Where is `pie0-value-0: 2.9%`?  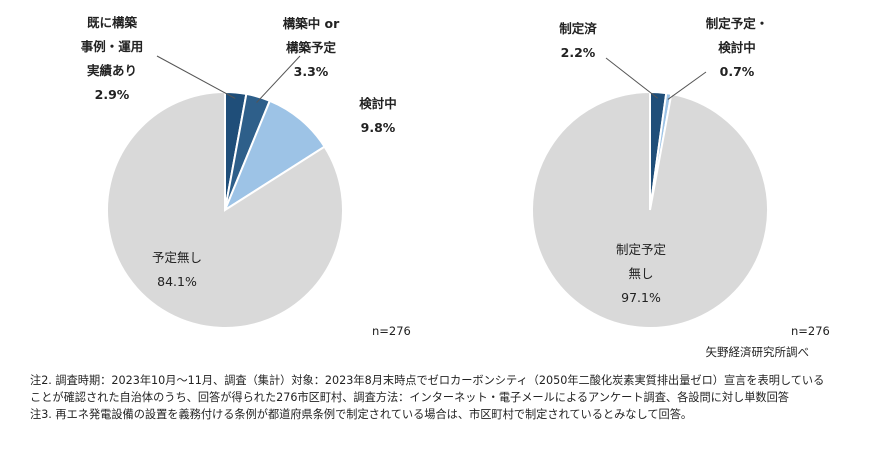 pie0-value-0: 2.9% is located at coordinates (112, 94).